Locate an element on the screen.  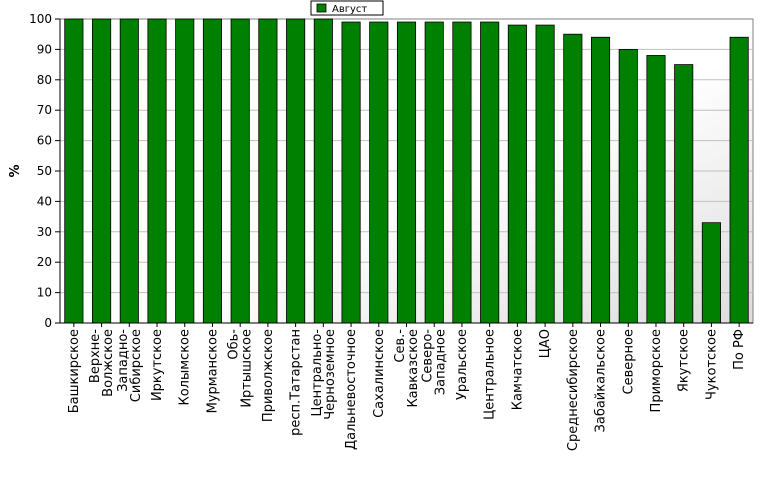
y-axis-label: % is located at coordinates (15, 170).